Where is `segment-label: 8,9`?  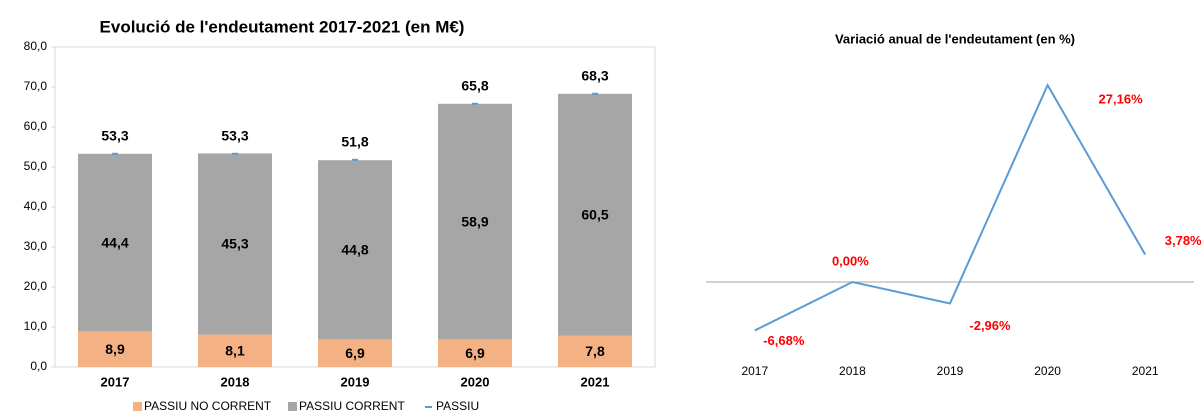
segment-label: 8,9 is located at coordinates (115, 349).